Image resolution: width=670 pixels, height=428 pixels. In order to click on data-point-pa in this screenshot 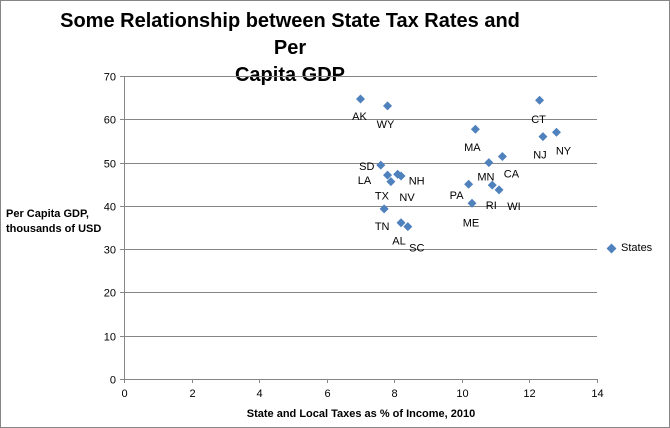, I will do `click(469, 184)`.